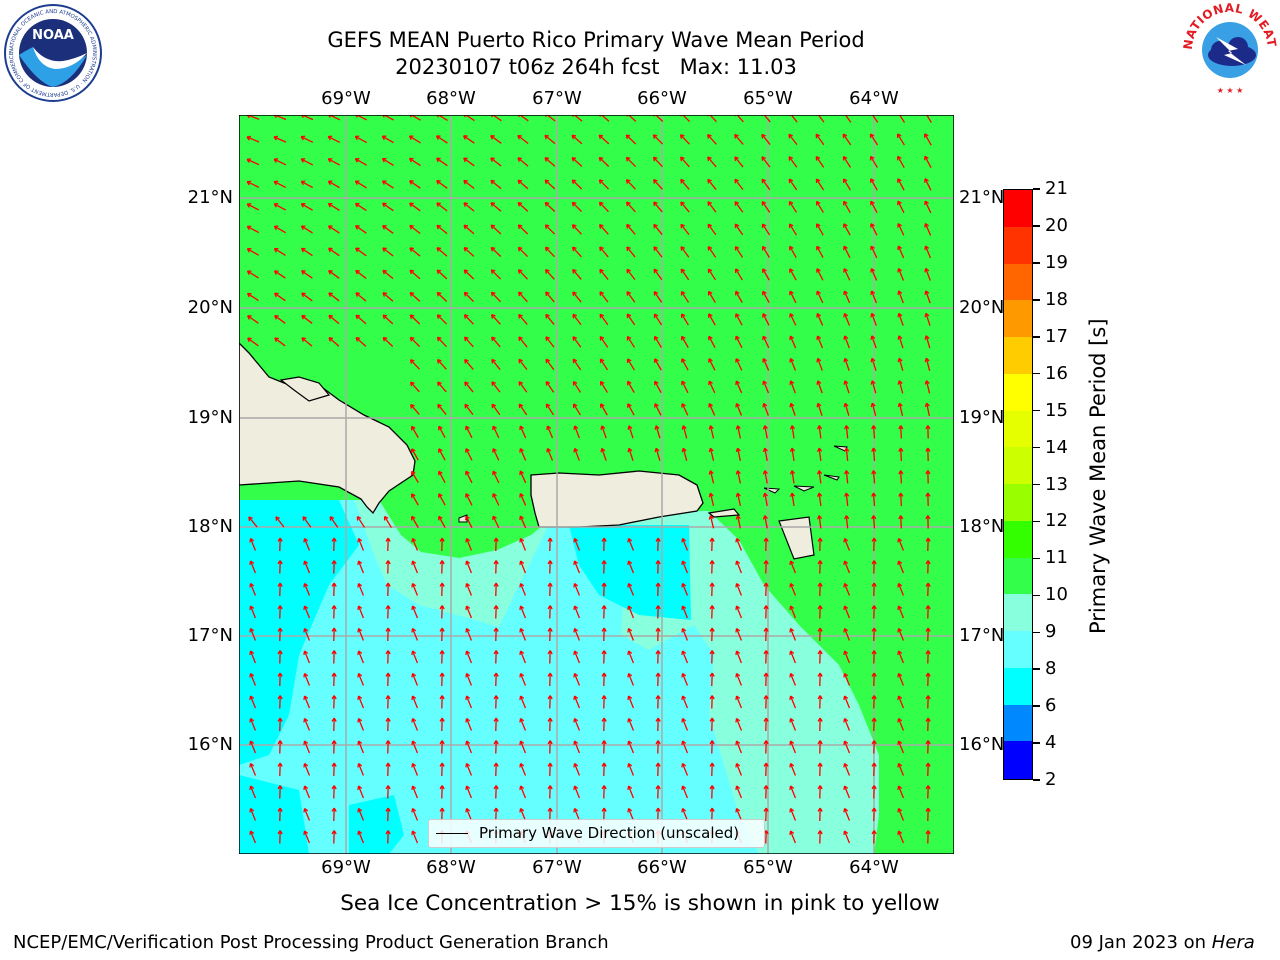  Describe the element at coordinates (1056, 410) in the screenshot. I see `colorbar-tick-label: 15` at that location.